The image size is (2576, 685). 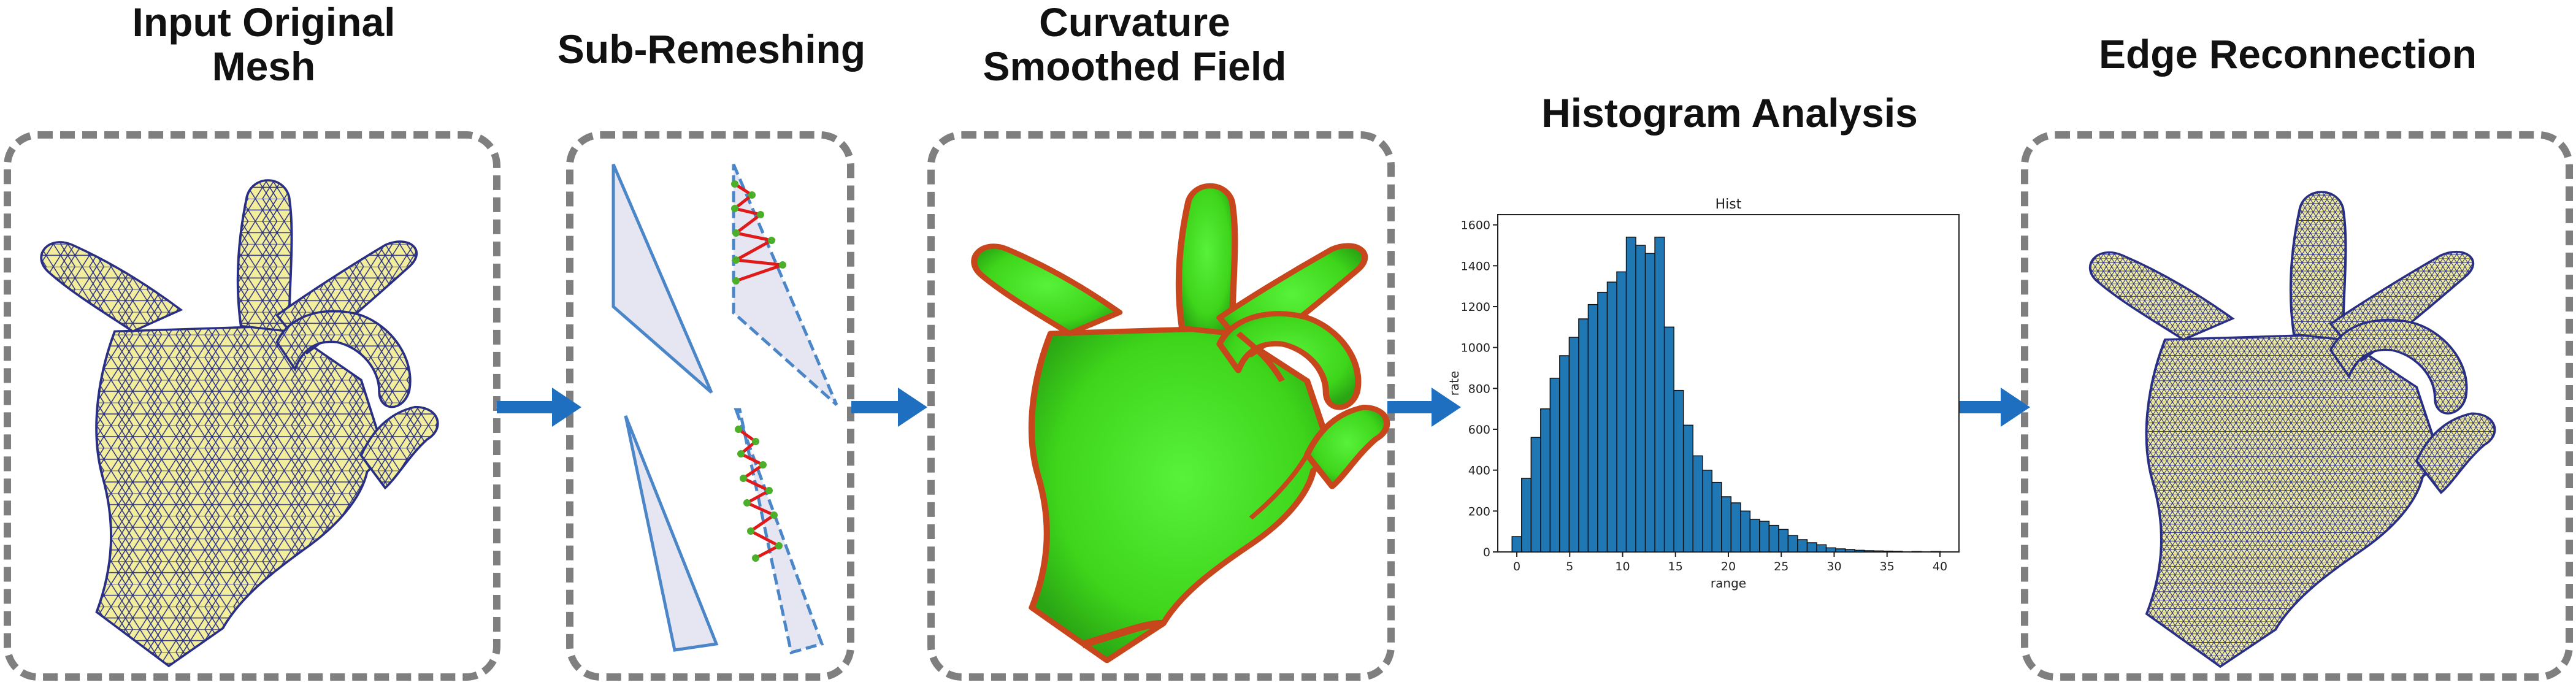 I want to click on x-tick-label: 15, so click(x=1675, y=566).